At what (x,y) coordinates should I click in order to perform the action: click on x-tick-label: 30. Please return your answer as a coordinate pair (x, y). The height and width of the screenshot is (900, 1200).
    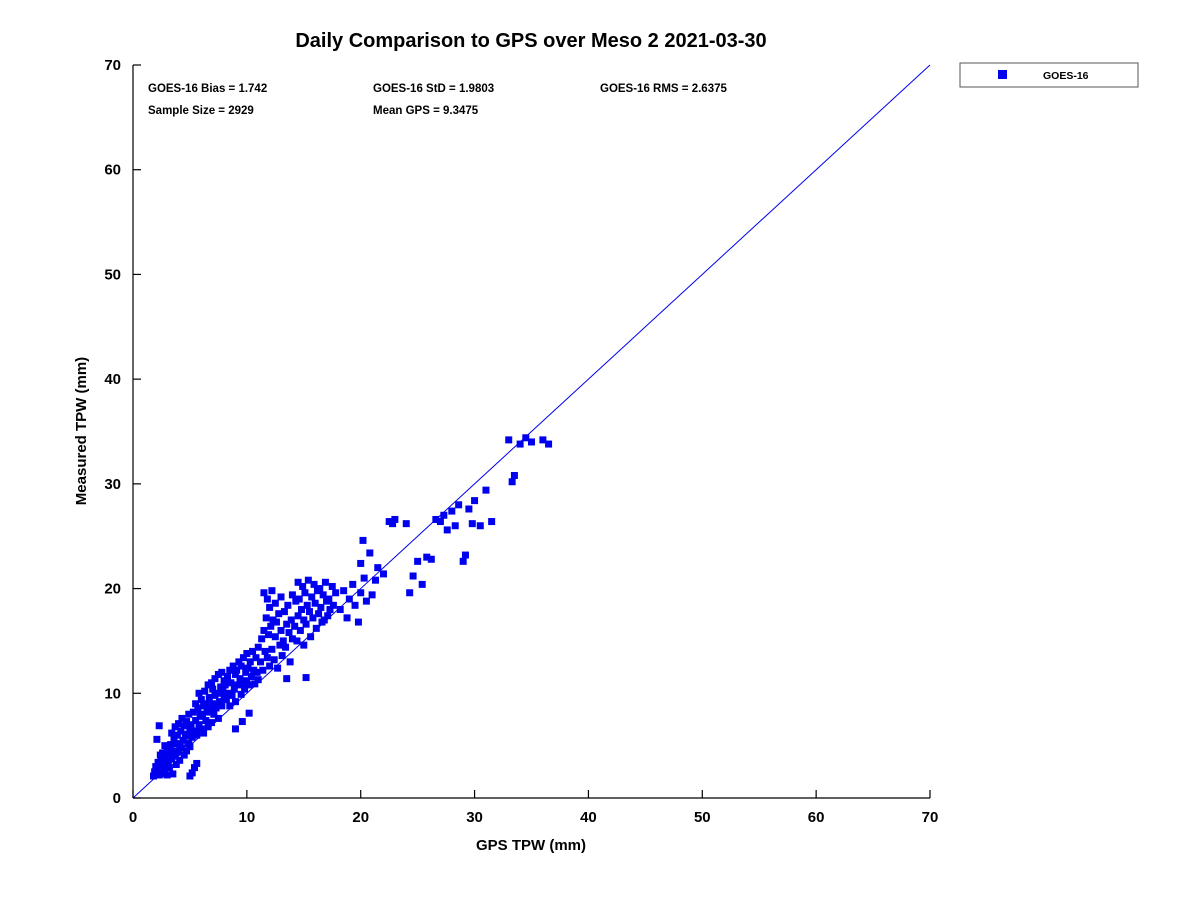
    Looking at the image, I should click on (474, 817).